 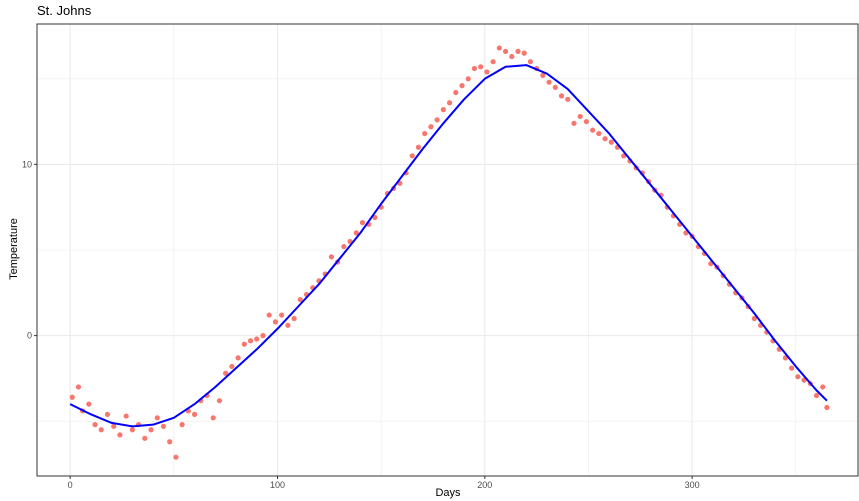 I want to click on x-tick-label: 300, so click(x=692, y=485).